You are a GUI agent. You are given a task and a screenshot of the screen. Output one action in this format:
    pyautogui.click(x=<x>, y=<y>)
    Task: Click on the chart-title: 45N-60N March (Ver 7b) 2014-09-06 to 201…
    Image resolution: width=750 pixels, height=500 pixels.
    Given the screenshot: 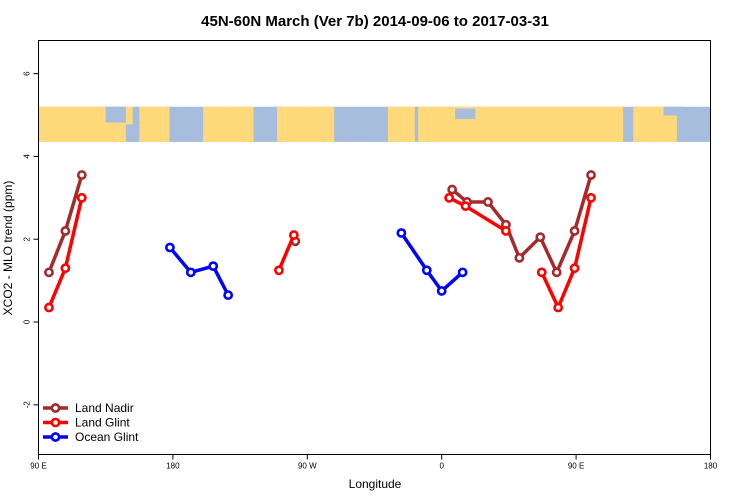 What is the action you would take?
    pyautogui.click(x=375, y=21)
    